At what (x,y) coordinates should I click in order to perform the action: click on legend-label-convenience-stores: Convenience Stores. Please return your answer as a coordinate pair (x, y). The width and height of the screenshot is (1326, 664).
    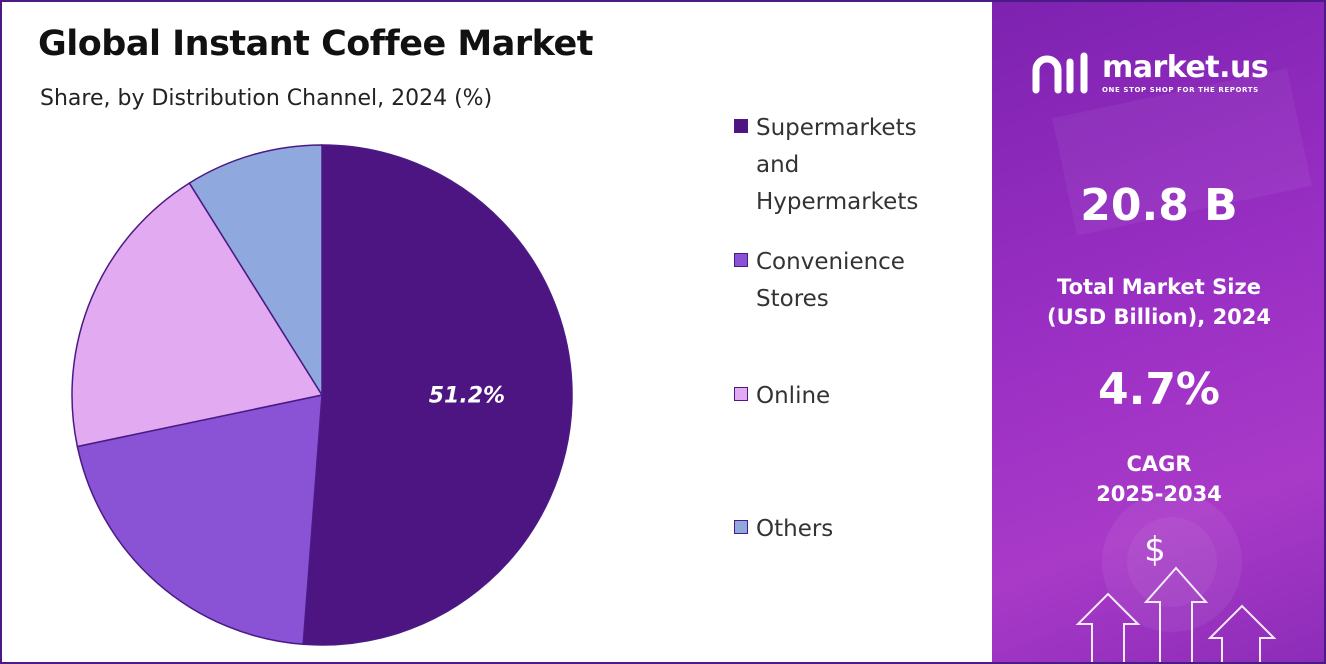
    Looking at the image, I should click on (830, 280).